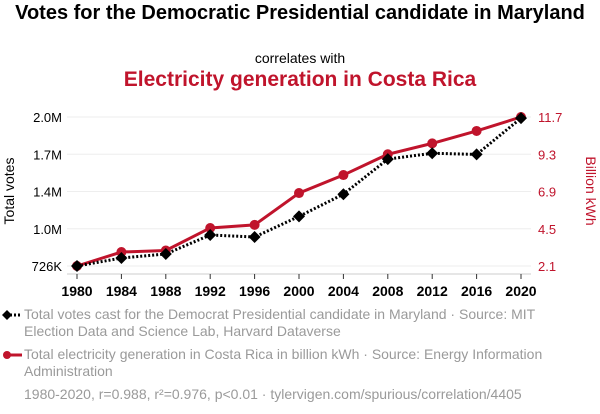 The image size is (600, 414). What do you see at coordinates (254, 291) in the screenshot?
I see `x-tick-label: 1996` at bounding box center [254, 291].